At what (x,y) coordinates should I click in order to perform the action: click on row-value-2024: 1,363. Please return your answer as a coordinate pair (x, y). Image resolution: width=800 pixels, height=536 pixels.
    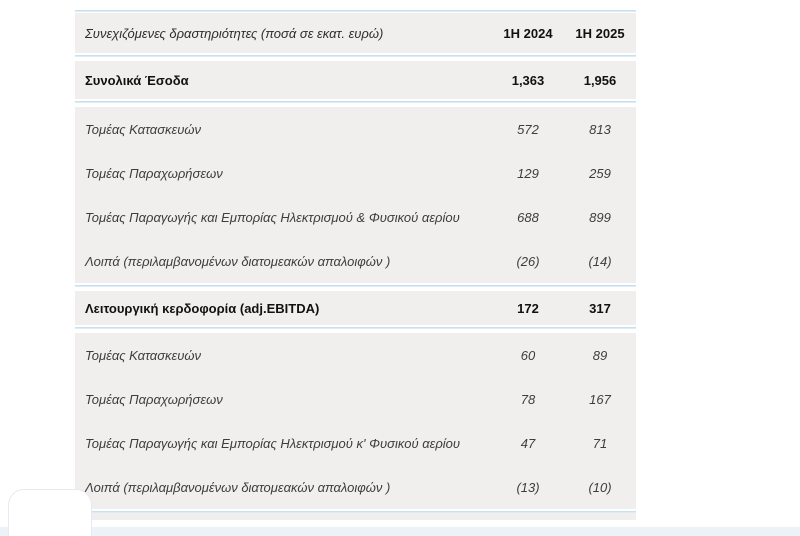
    Looking at the image, I should click on (528, 80).